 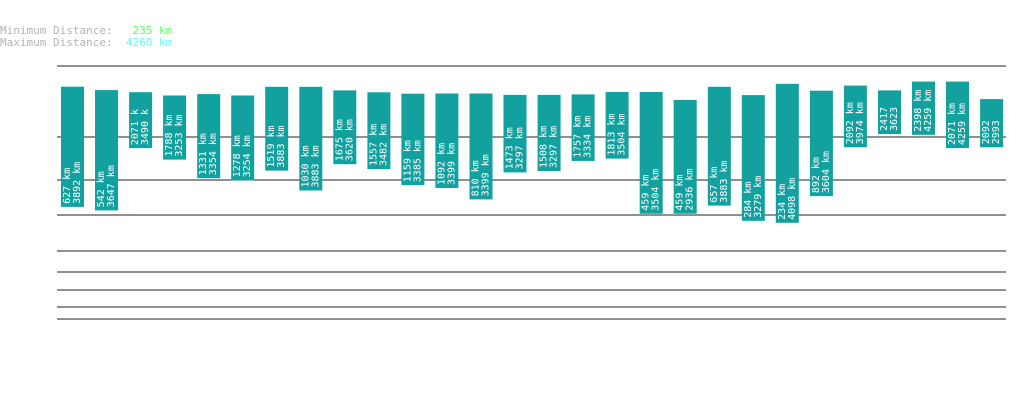 What do you see at coordinates (203, 154) in the screenshot?
I see `bar-low-label: 1331 km` at bounding box center [203, 154].